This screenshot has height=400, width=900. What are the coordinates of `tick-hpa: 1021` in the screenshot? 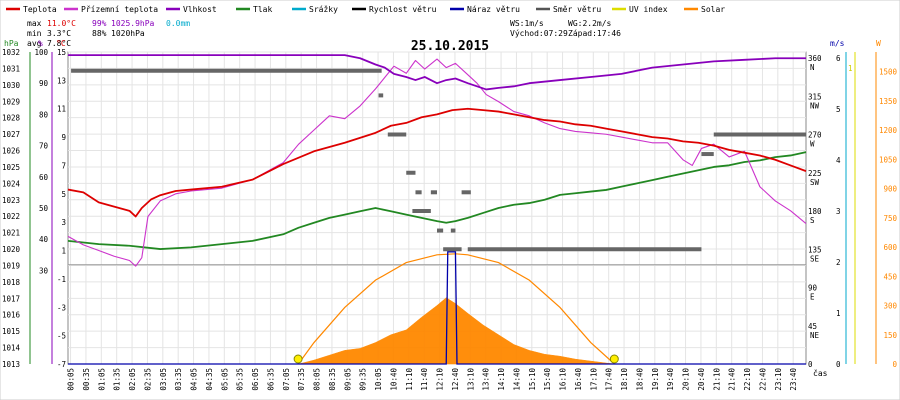 It's located at (11, 233).